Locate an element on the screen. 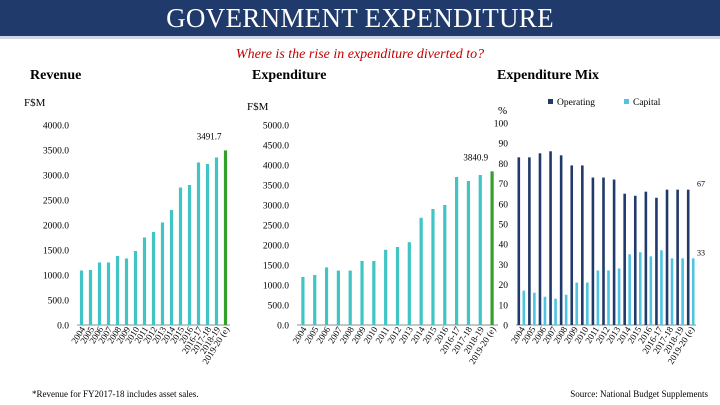 The height and width of the screenshot is (405, 720). mix-y-tick-label: 90 is located at coordinates (504, 145).